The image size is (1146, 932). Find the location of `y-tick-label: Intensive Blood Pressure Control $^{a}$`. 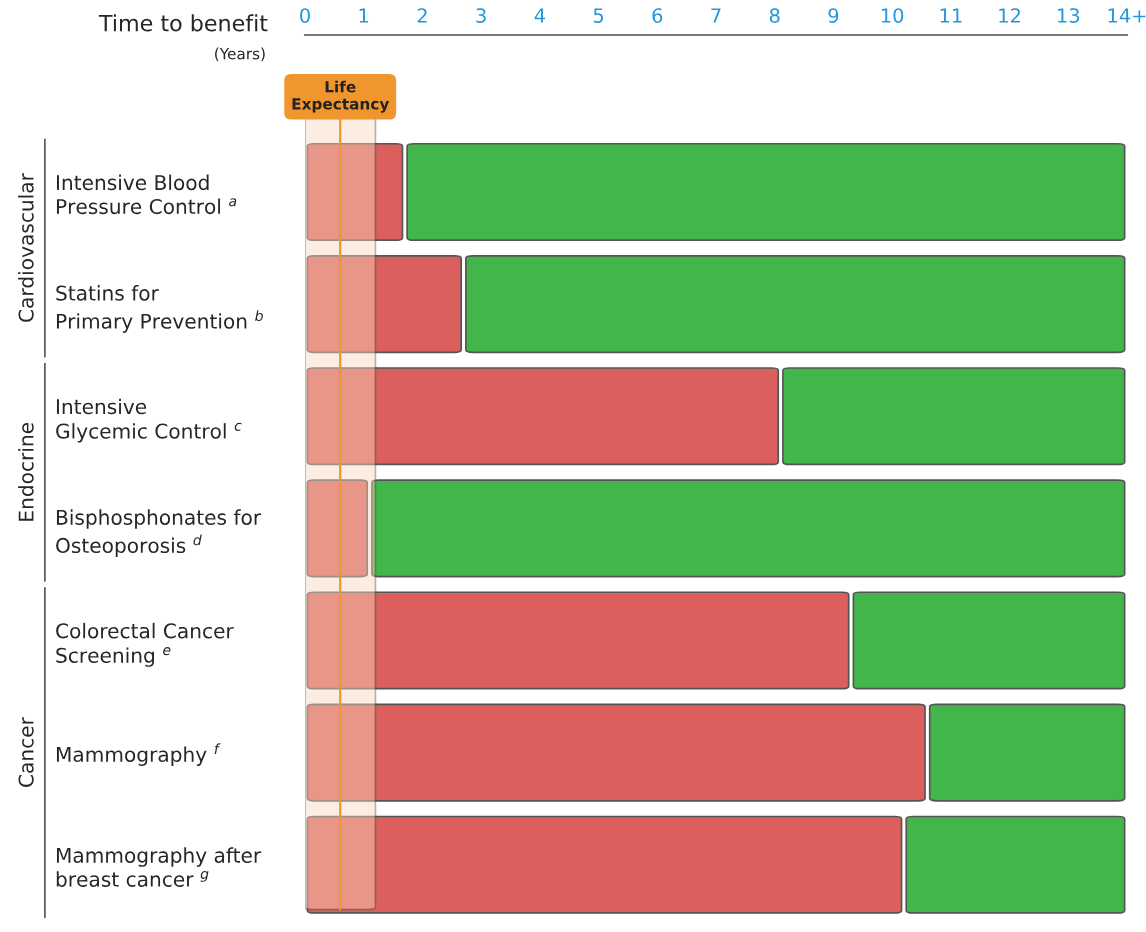

y-tick-label: Intensive Blood Pressure Control $^{a}$ is located at coordinates (146, 194).